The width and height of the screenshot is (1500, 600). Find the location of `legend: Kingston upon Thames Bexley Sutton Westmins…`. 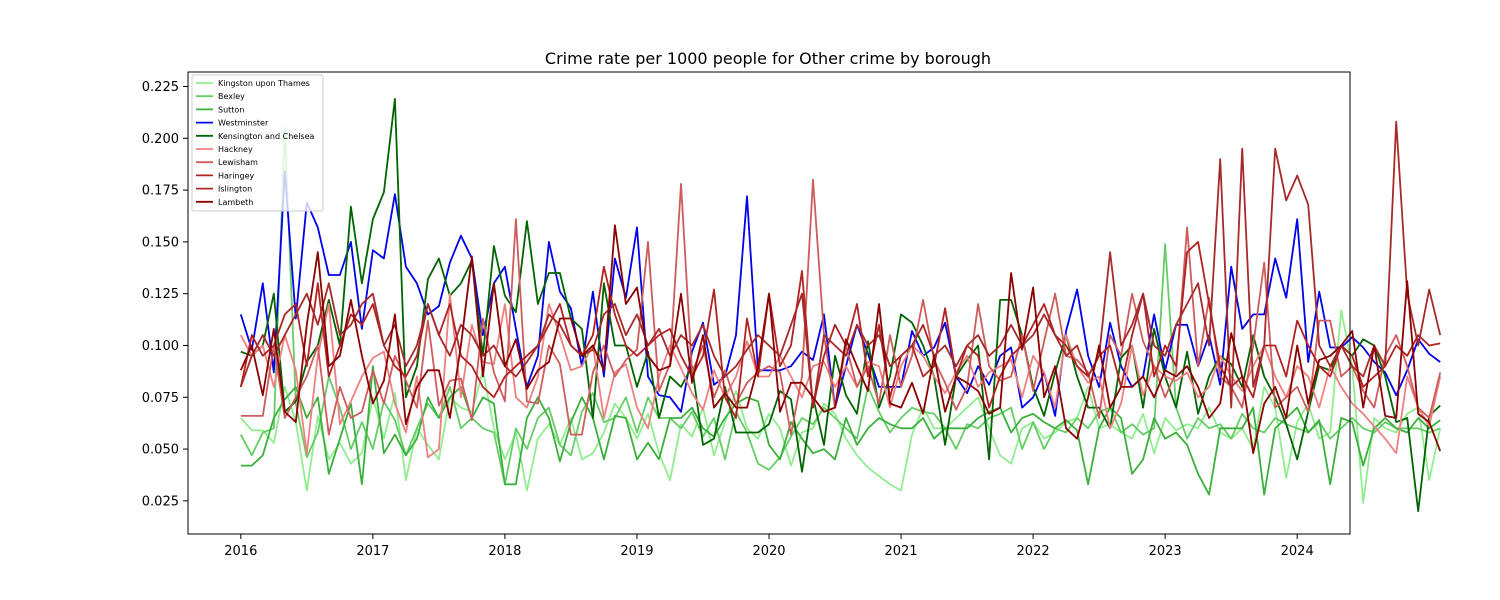

legend: Kingston upon Thames Bexley Sutton Westmins… is located at coordinates (257, 143).